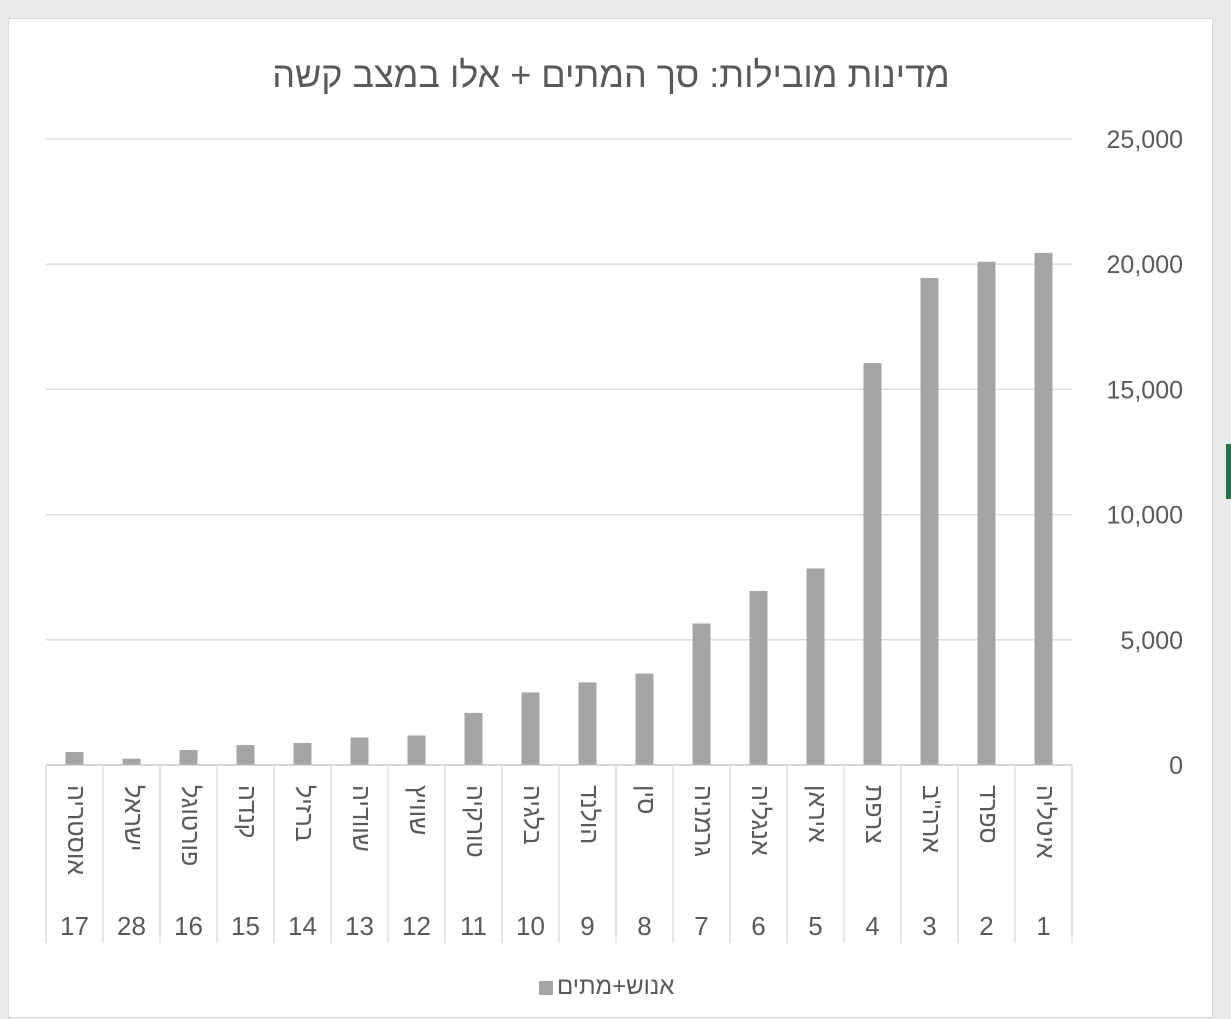  What do you see at coordinates (1145, 516) in the screenshot?
I see `y-tick-label: 10,000` at bounding box center [1145, 516].